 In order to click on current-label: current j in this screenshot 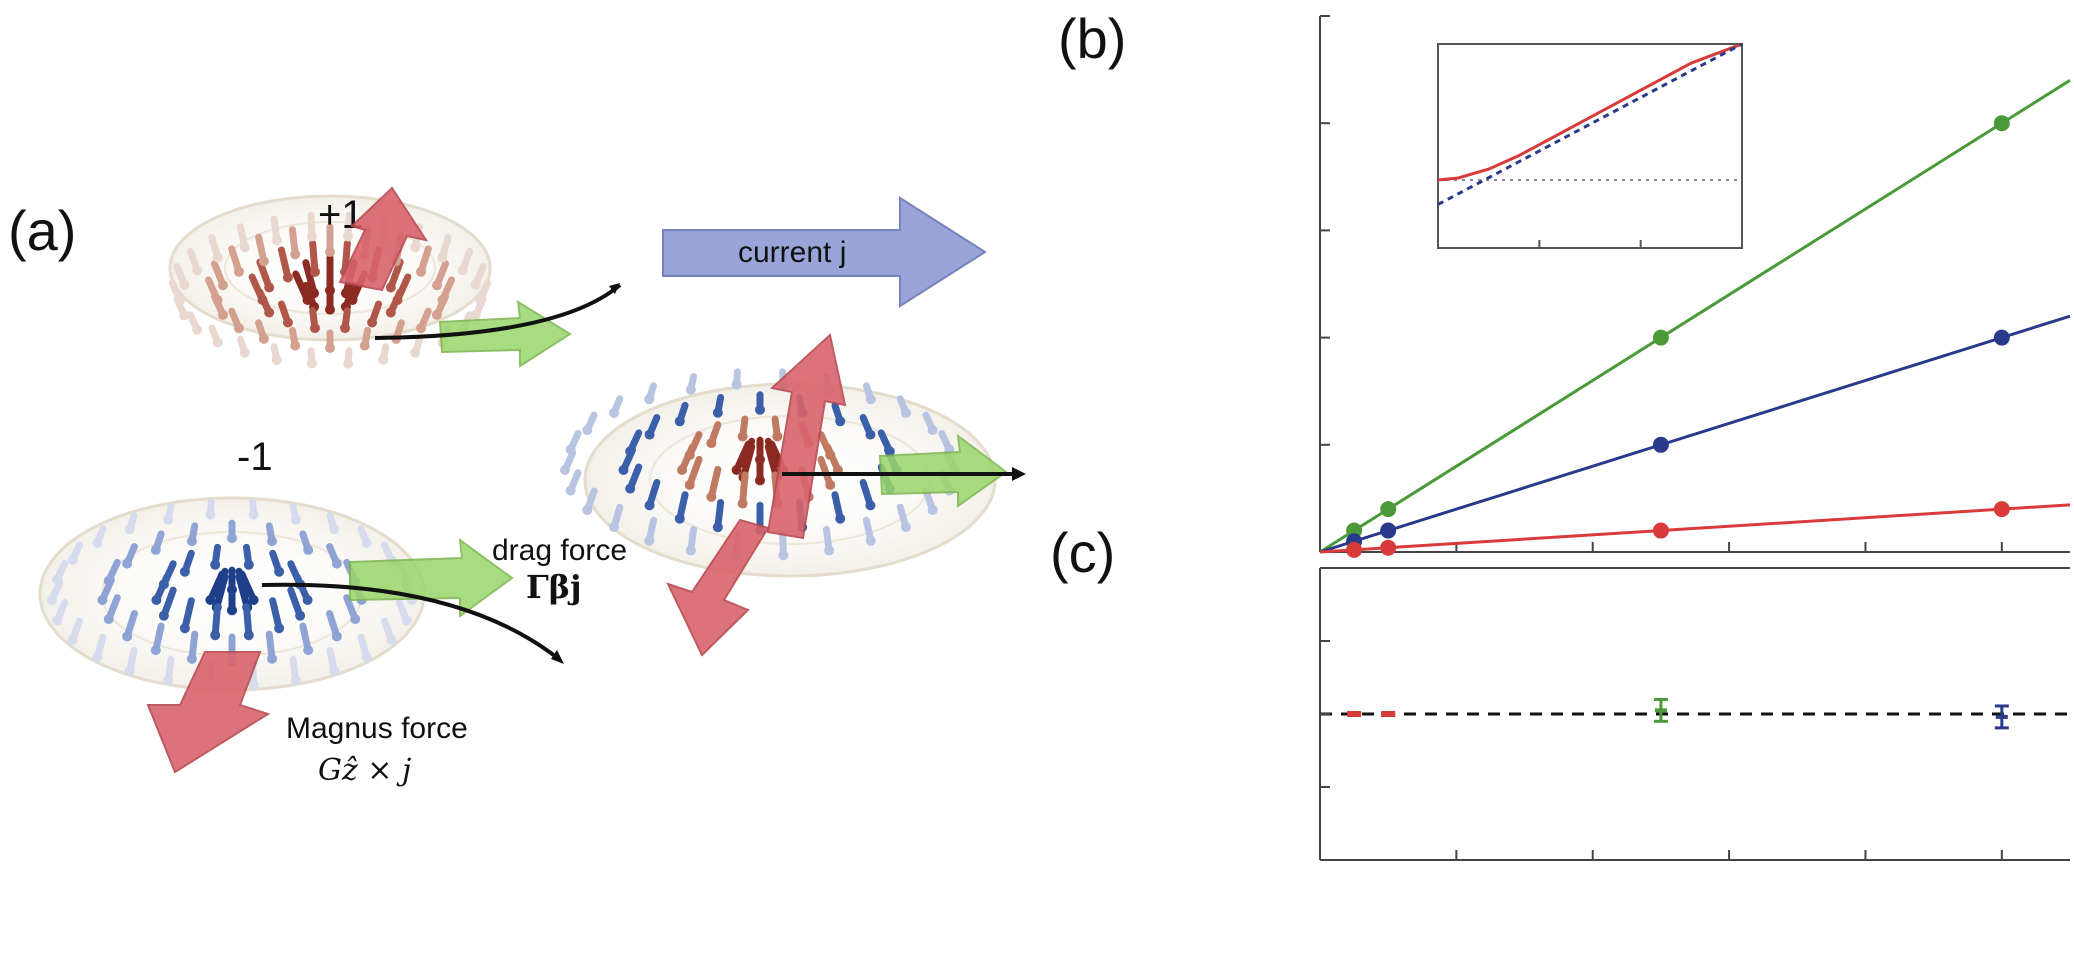, I will do `click(792, 252)`.